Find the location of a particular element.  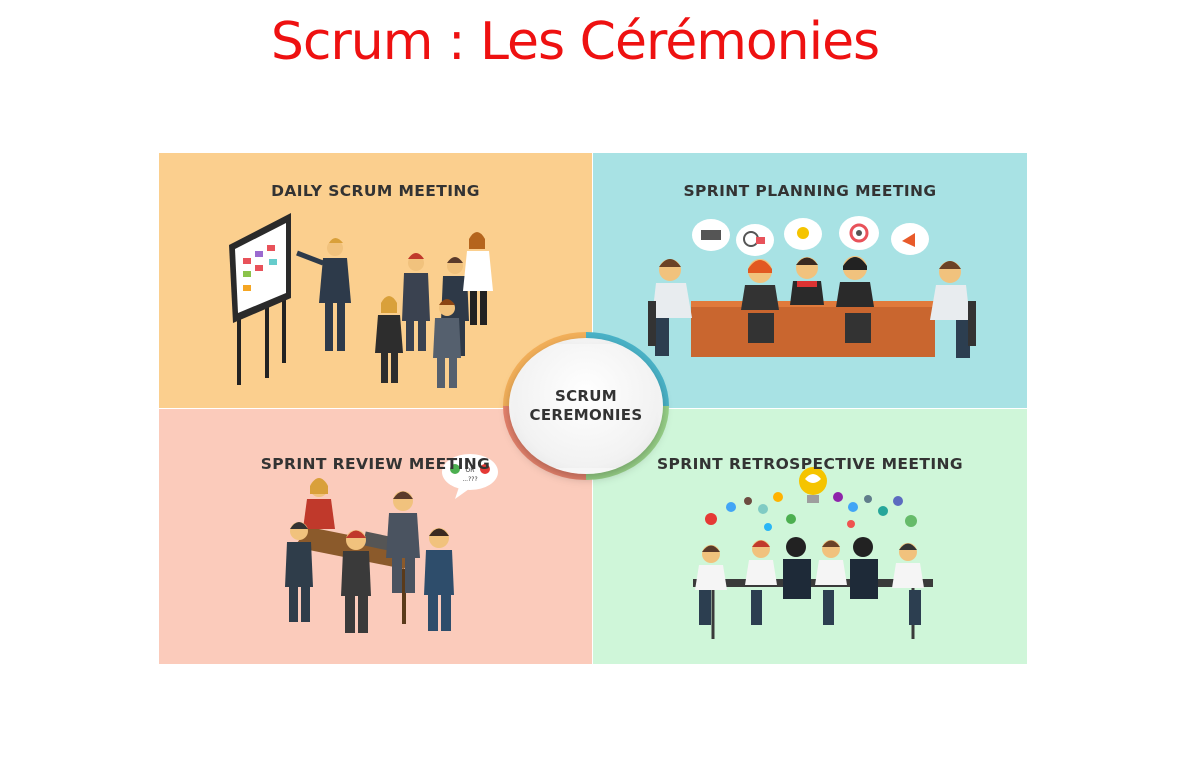

meeting-table is located at coordinates (813, 331).